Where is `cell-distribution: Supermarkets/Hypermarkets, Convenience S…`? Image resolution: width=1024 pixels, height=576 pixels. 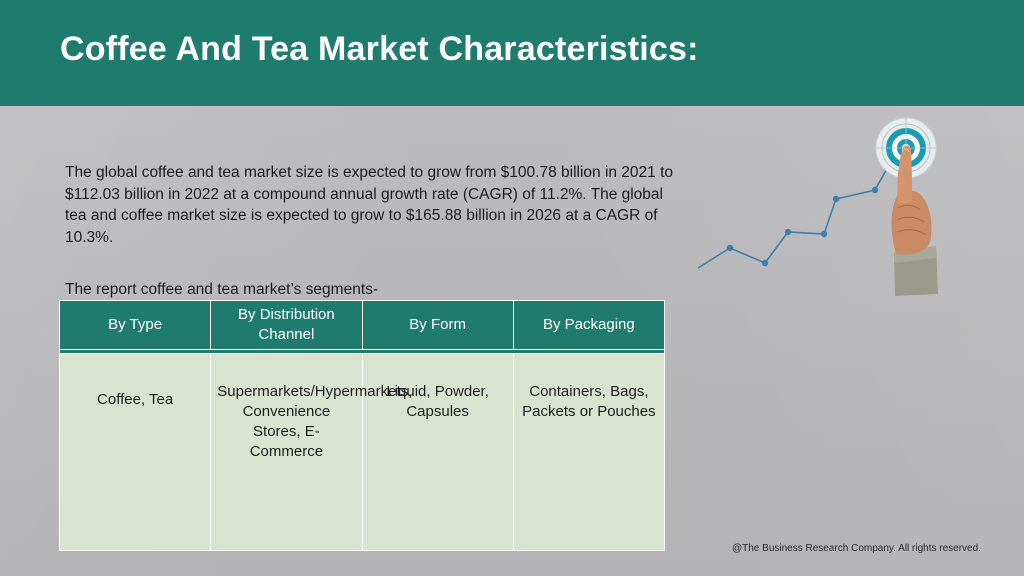
cell-distribution: Supermarkets/Hypermarkets, Convenience S… is located at coordinates (311, 452).